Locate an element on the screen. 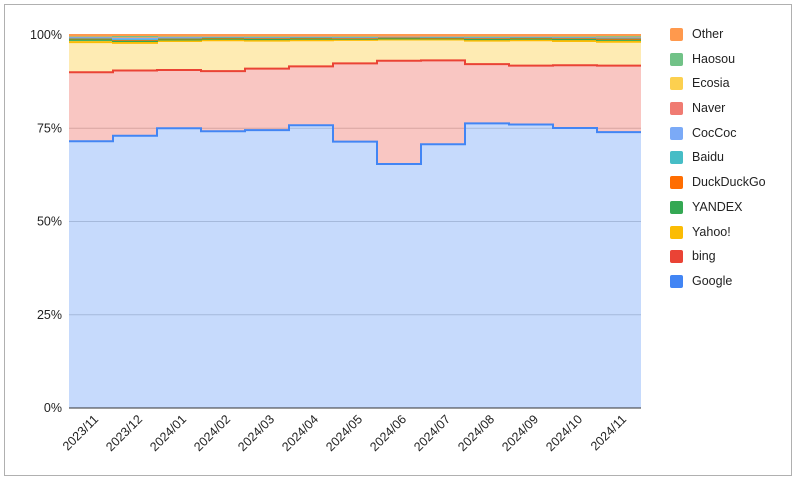 This screenshot has width=798, height=480. x-tick-label: 2024/08 is located at coordinates (476, 433).